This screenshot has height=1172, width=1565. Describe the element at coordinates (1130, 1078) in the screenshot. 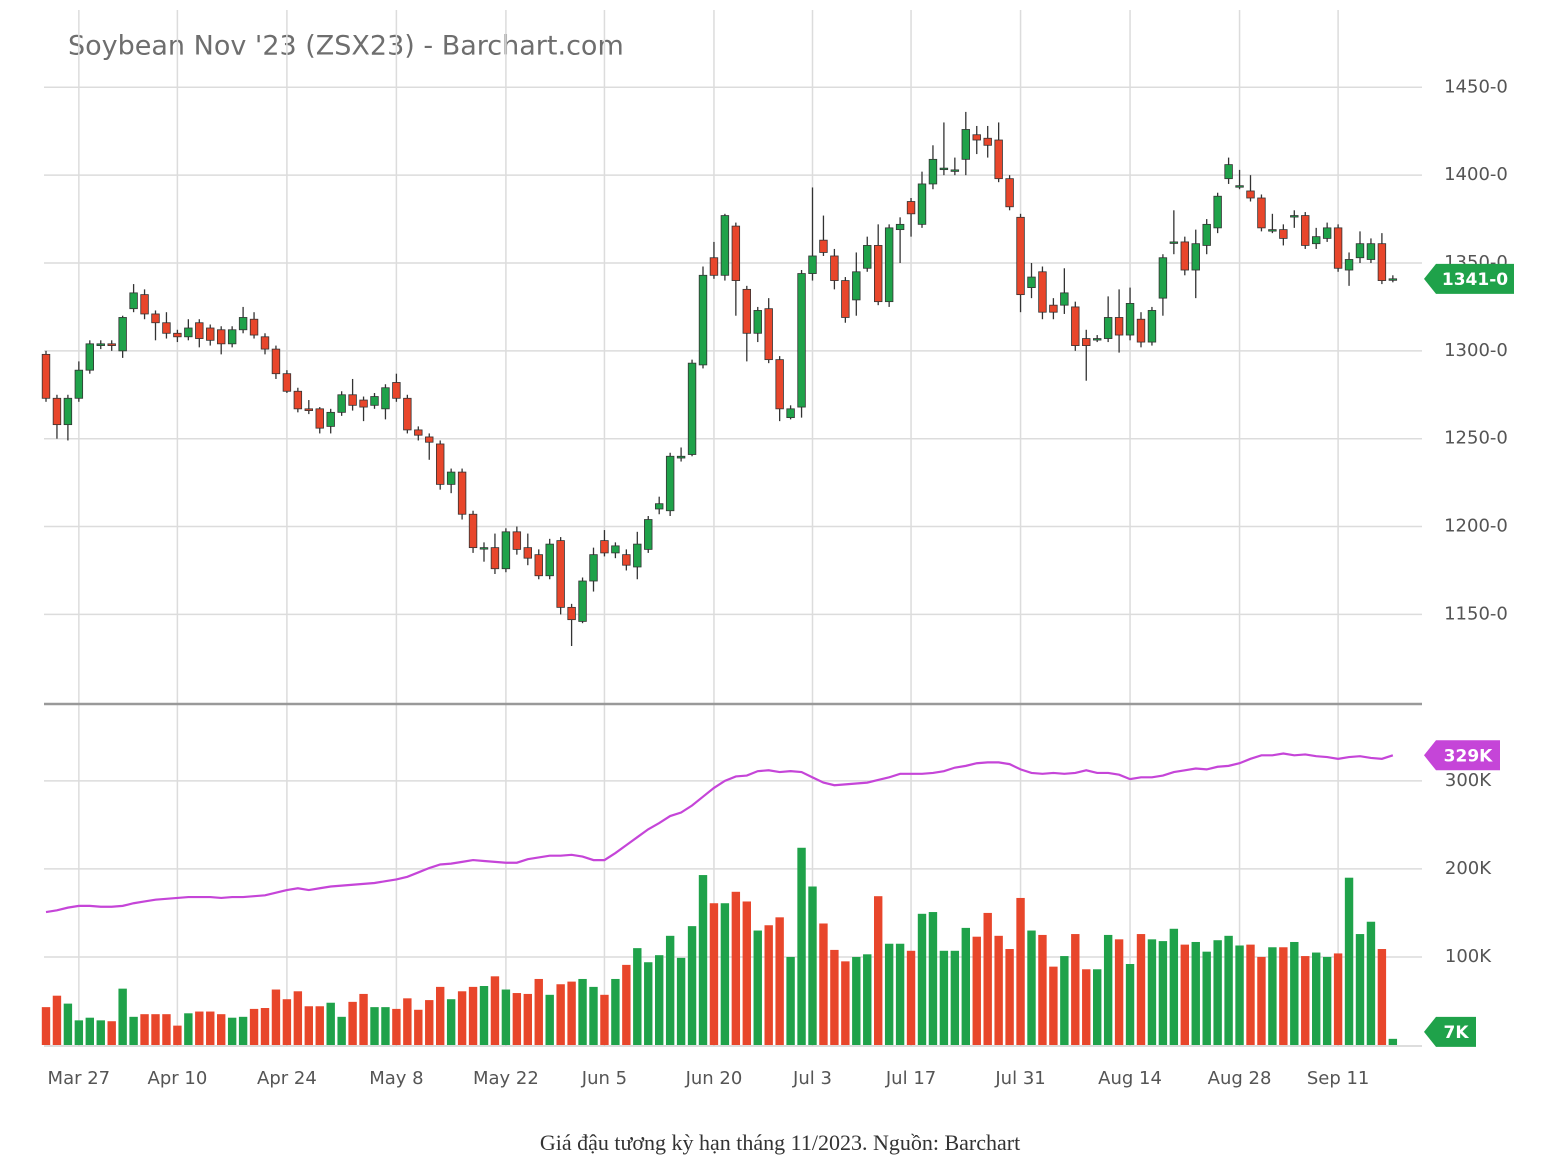

I see `x-tick-label: Aug 14` at that location.